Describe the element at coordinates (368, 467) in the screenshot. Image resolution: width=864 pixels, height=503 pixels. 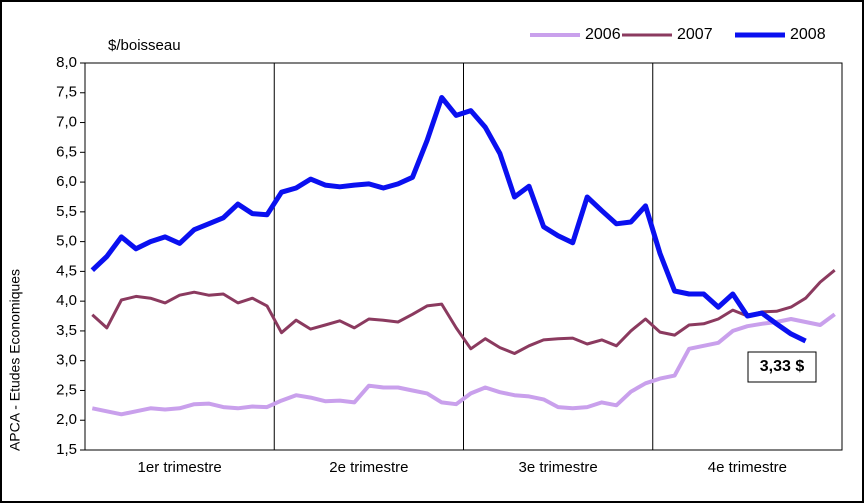
I see `x-tick-label: 2e trimestre` at that location.